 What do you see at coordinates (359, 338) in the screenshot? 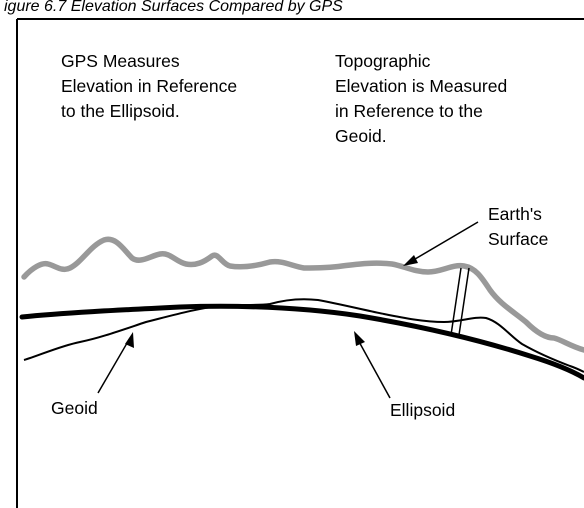
I see `ellipsoid-arrowhead` at bounding box center [359, 338].